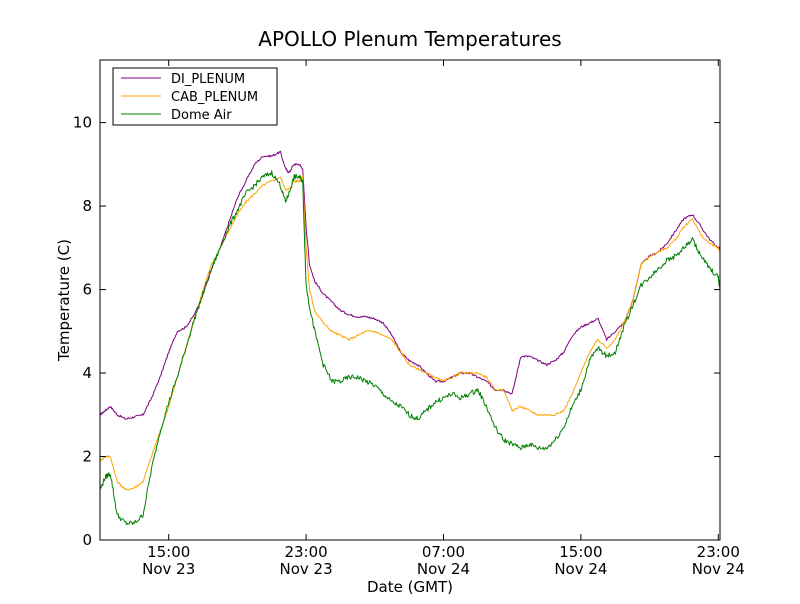  What do you see at coordinates (214, 97) in the screenshot?
I see `legend-label-cab-plenum: CAB_PLENUM` at bounding box center [214, 97].